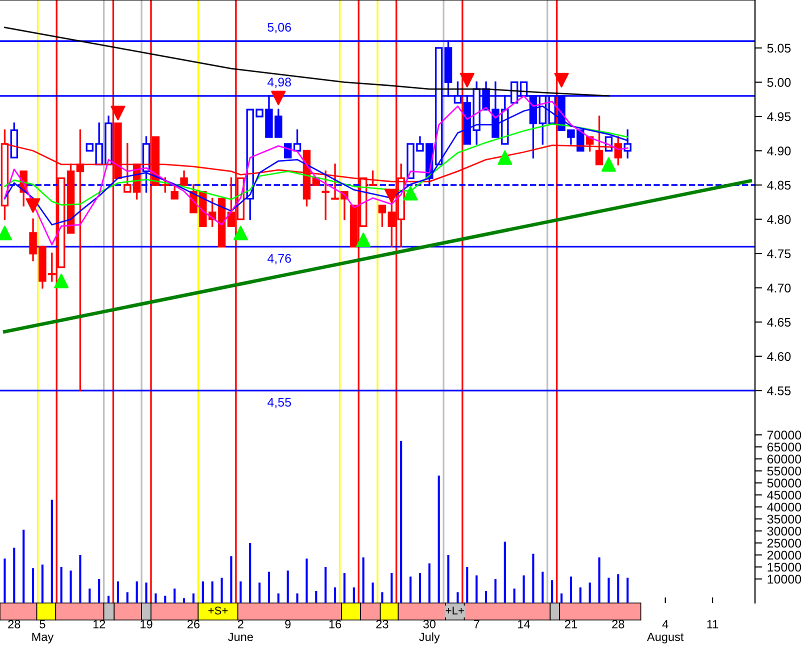 This screenshot has width=802, height=647. I want to click on x-tick-label: 9, so click(288, 624).